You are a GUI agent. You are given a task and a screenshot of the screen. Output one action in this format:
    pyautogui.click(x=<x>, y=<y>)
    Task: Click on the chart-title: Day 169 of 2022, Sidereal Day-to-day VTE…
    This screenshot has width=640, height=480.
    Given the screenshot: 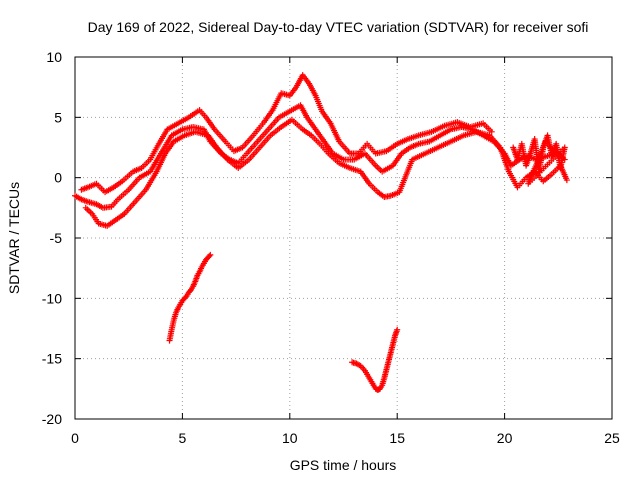 What is the action you would take?
    pyautogui.click(x=338, y=27)
    